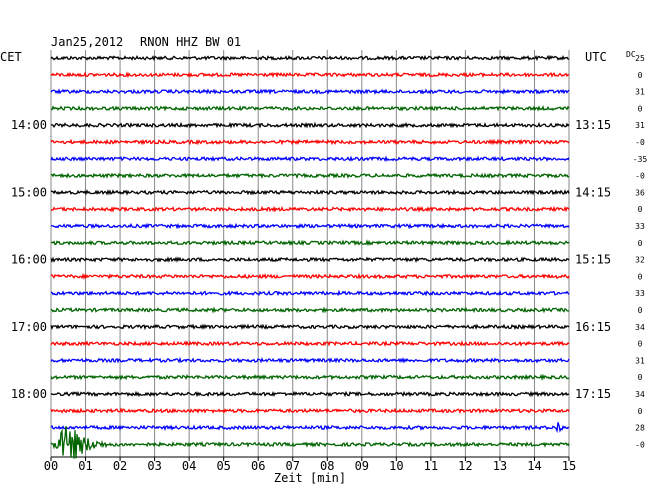 The image size is (650, 494). Describe the element at coordinates (500, 466) in the screenshot. I see `x-tick-label-13: 13` at that location.